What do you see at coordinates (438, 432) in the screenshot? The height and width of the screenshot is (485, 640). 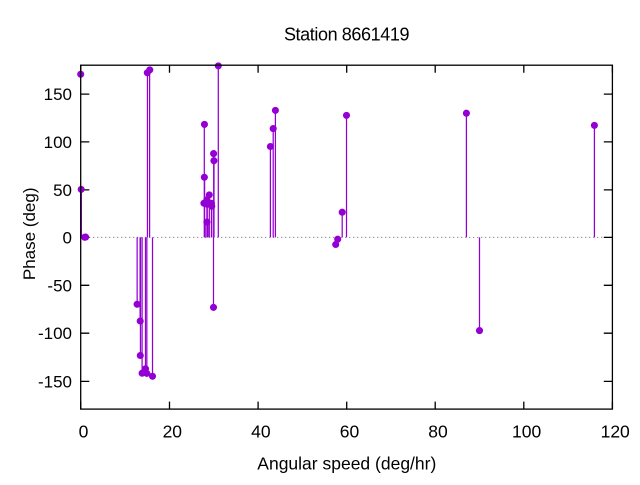 I see `svg-text: 80` at bounding box center [438, 432].